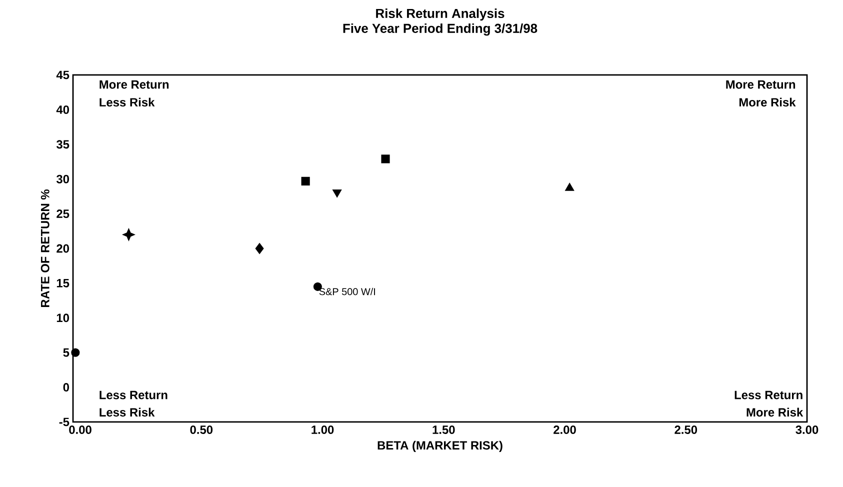 Image resolution: width=843 pixels, height=487 pixels. What do you see at coordinates (686, 430) in the screenshot?
I see `x-tick-label: 2.50` at bounding box center [686, 430].